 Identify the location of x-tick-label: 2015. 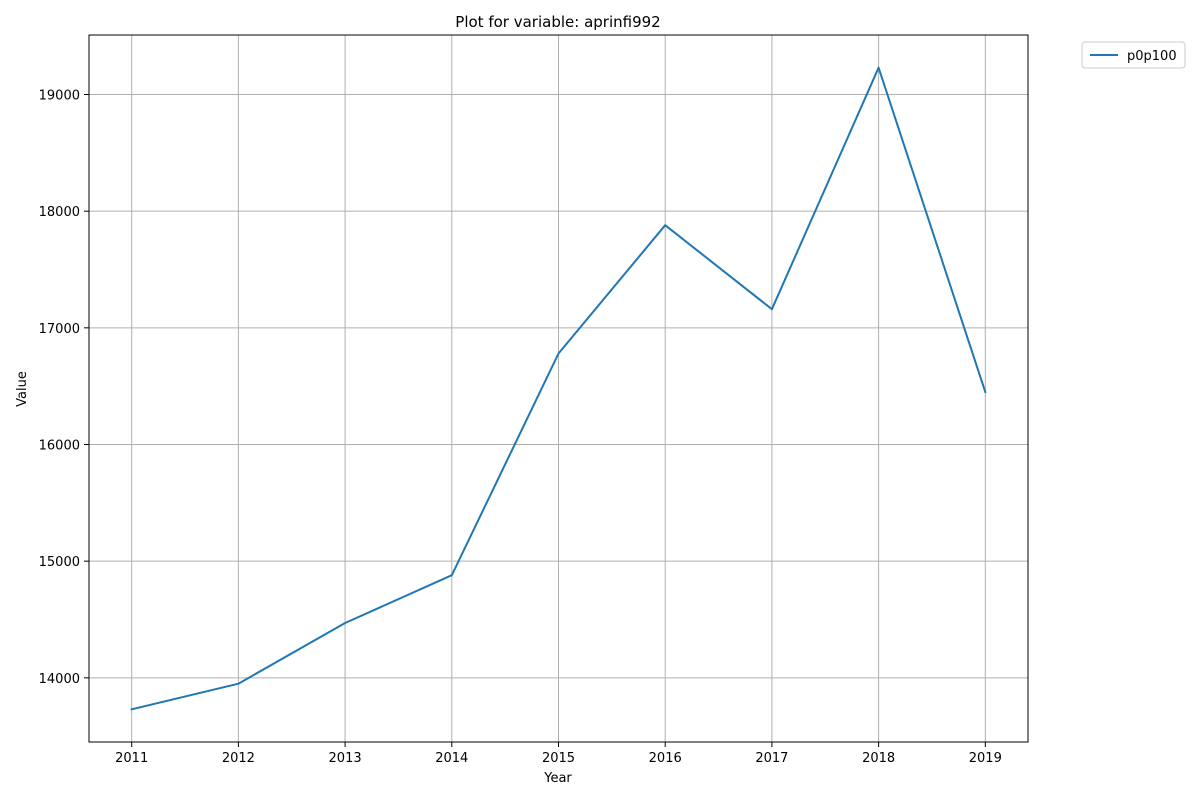
(558, 758).